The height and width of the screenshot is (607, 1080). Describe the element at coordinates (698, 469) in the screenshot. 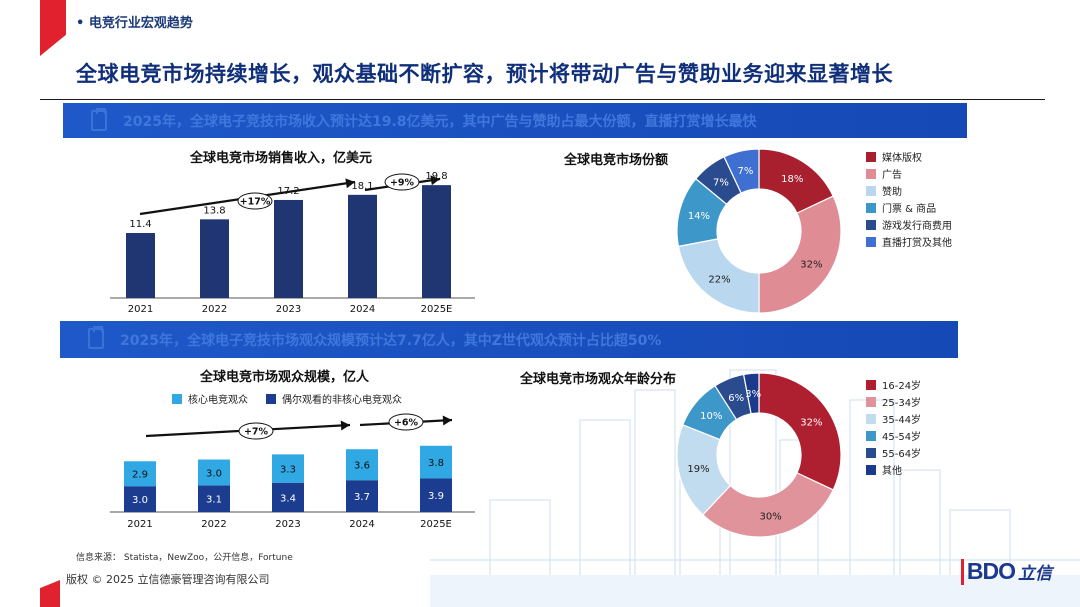

I see `age-group-percent-label: 19%` at that location.